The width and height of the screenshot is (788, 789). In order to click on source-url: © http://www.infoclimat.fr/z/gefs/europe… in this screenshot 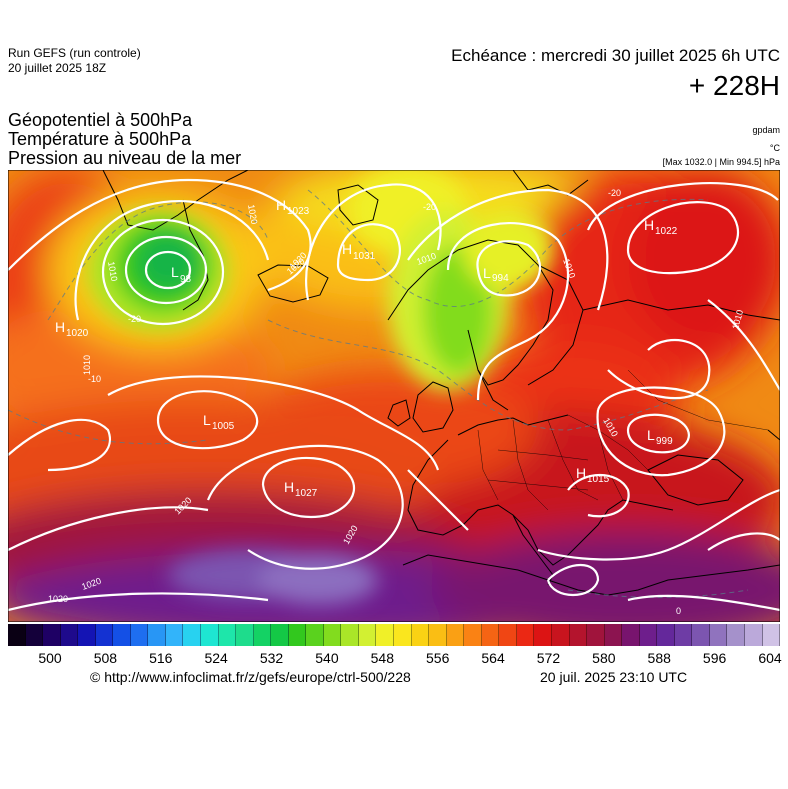, I will do `click(250, 677)`.